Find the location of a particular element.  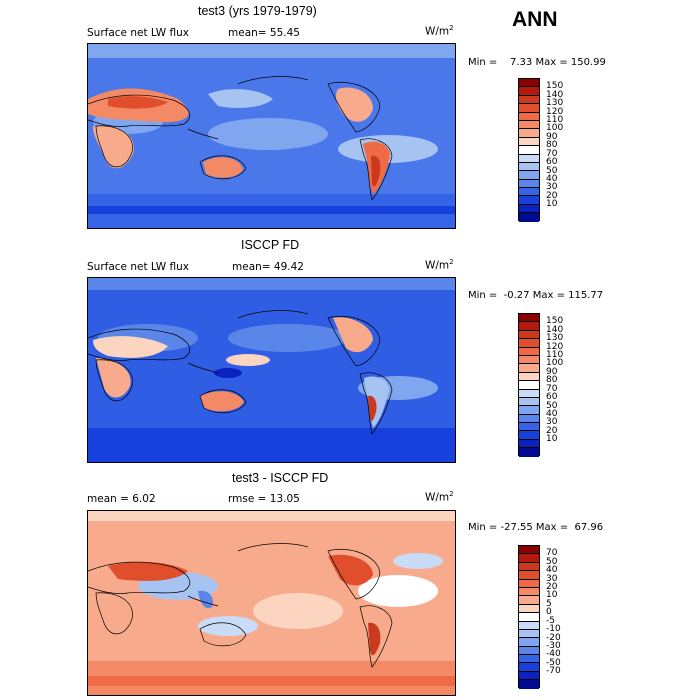

panel-1-tick: 50 is located at coordinates (552, 170).